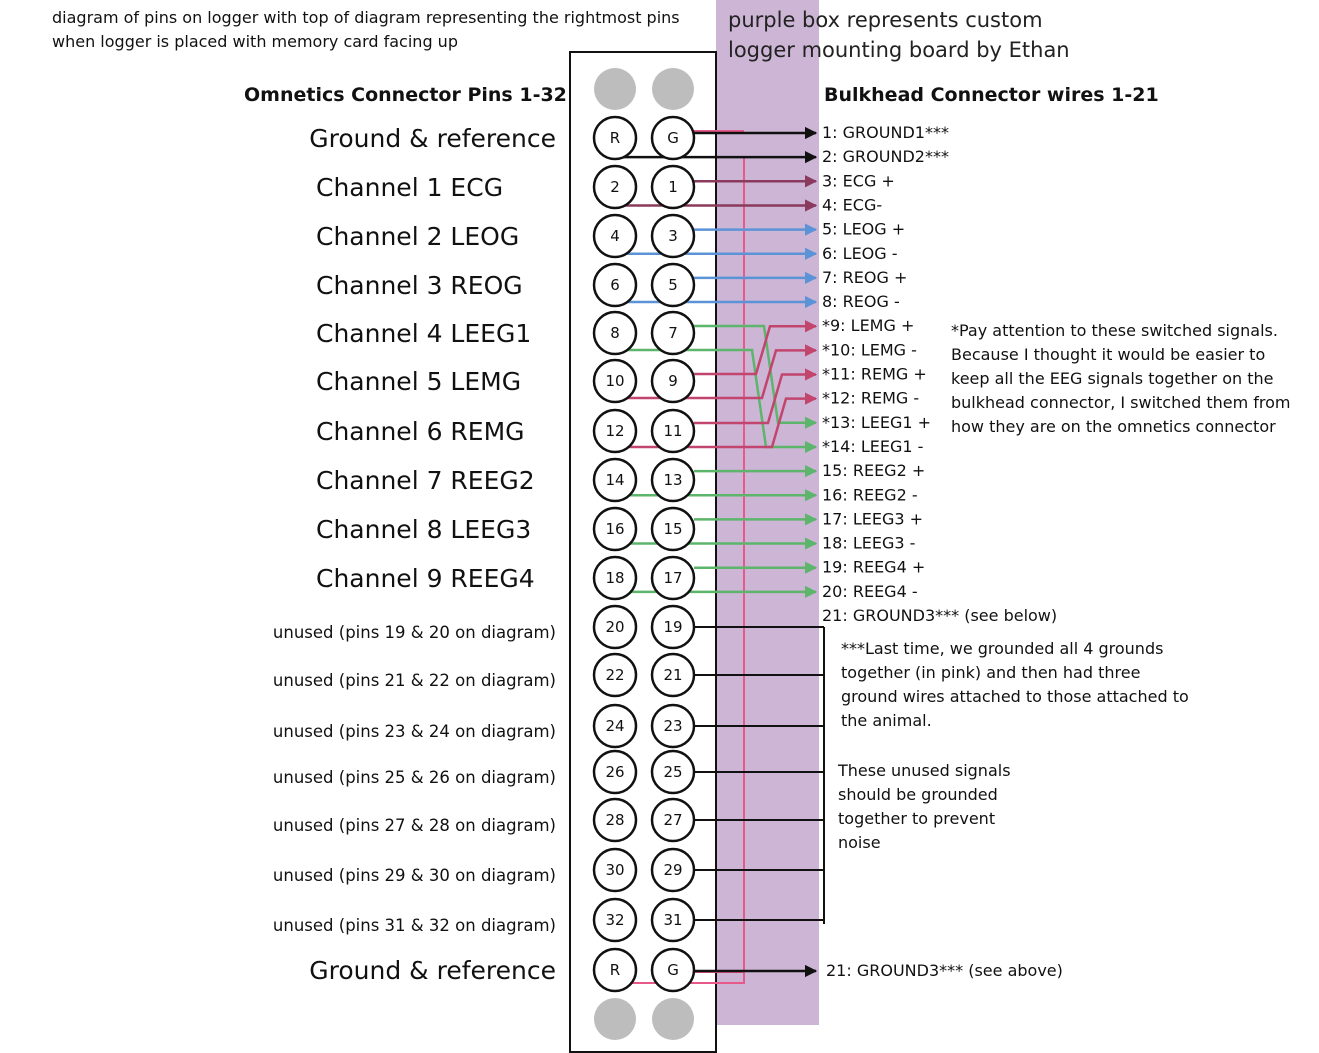 Image resolution: width=1319 pixels, height=1053 pixels. What do you see at coordinates (872, 518) in the screenshot?
I see `wire-label: 17: LEEG3 +` at bounding box center [872, 518].